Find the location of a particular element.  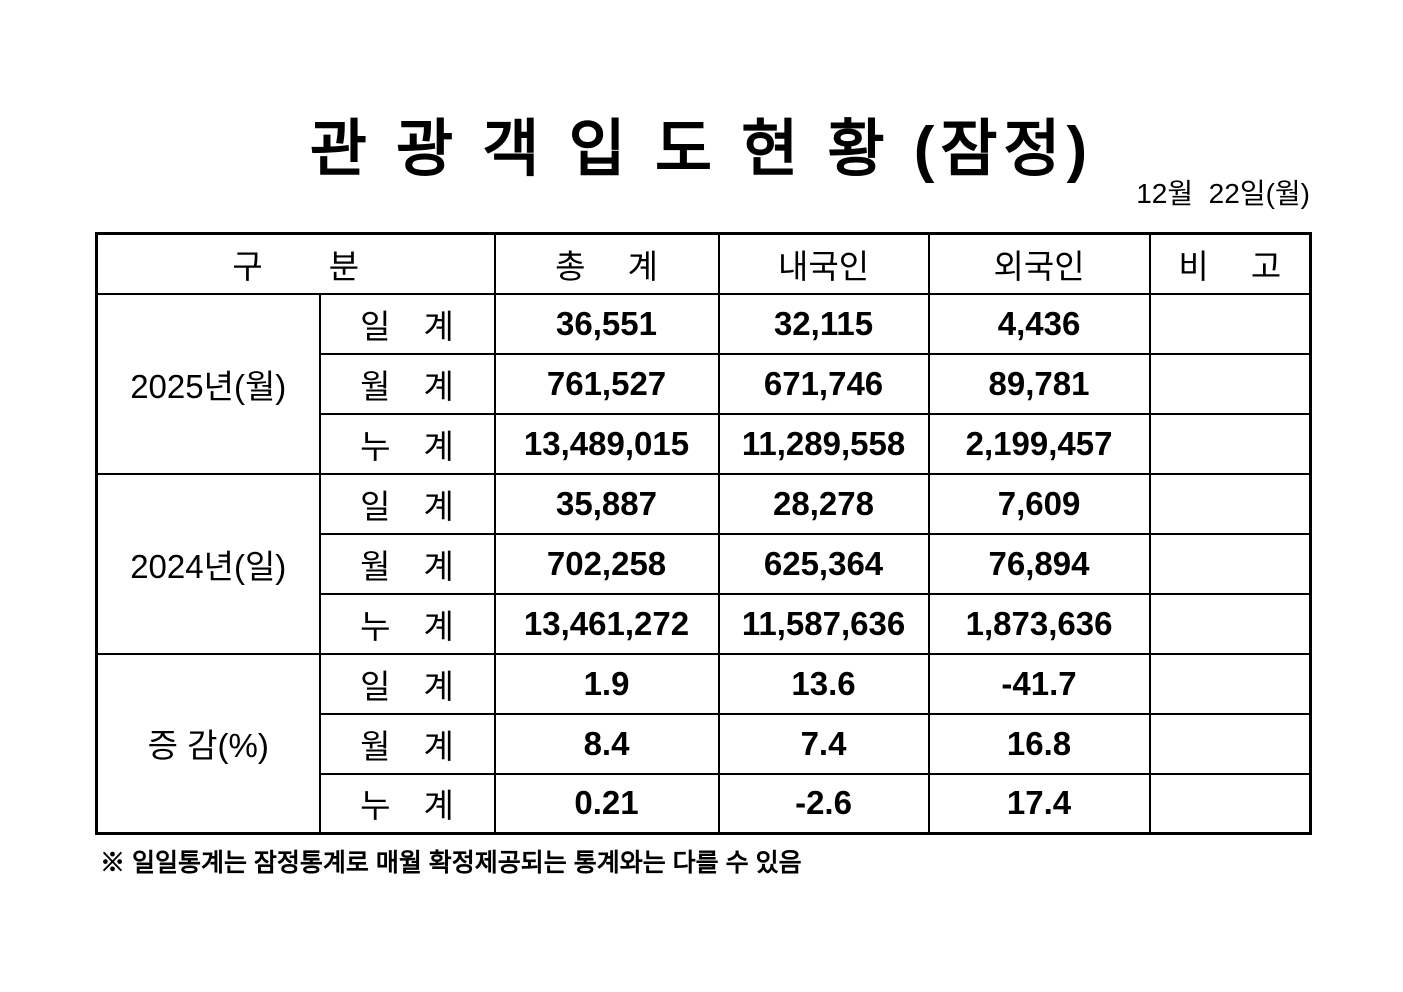

value-total: 13,461,272 is located at coordinates (606, 623).